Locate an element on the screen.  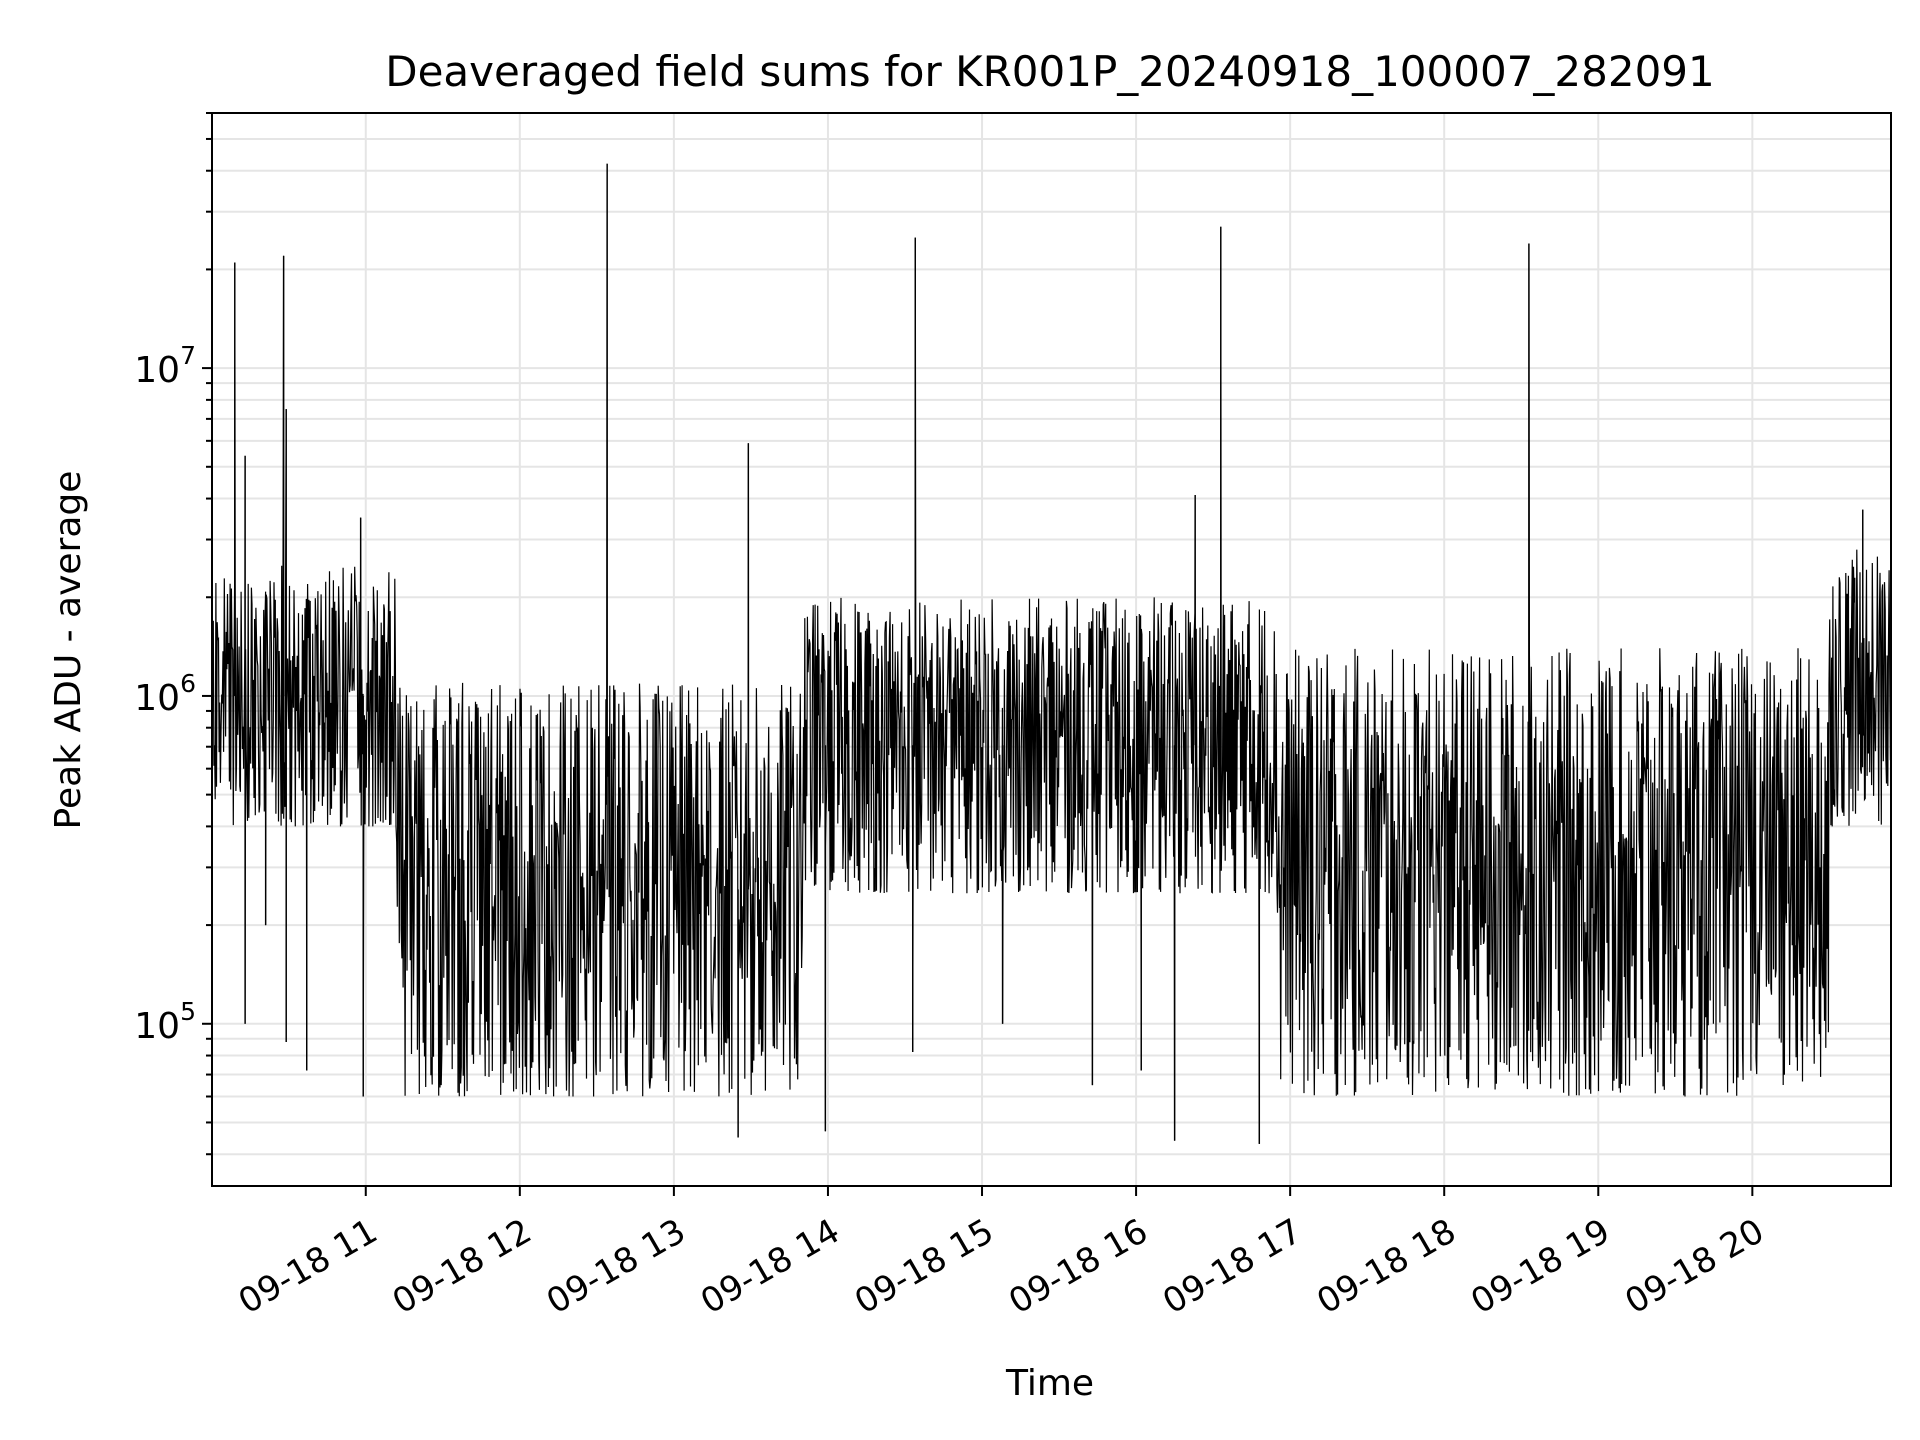
x-axis-label: Time is located at coordinates (1049, 1383).